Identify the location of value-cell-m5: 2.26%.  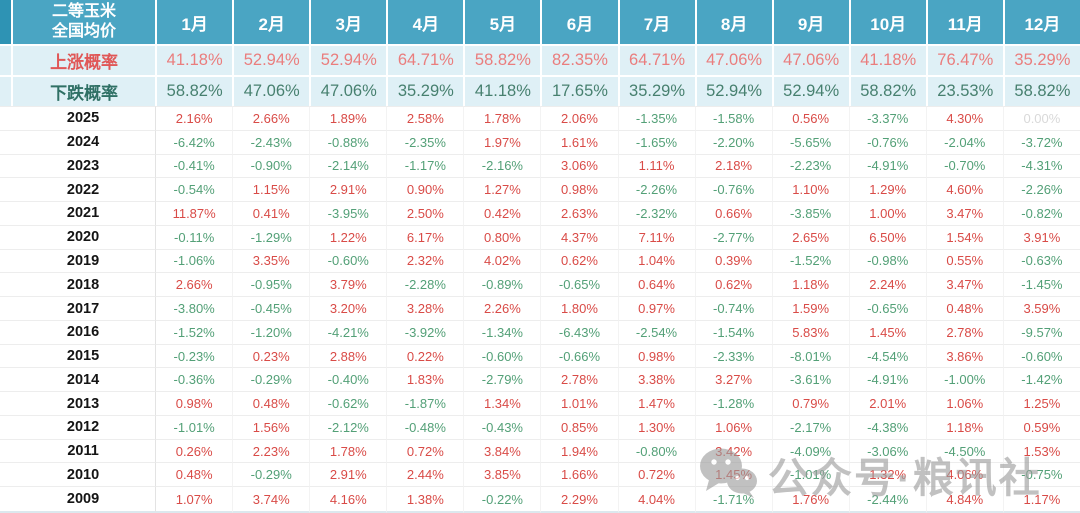
(502, 308).